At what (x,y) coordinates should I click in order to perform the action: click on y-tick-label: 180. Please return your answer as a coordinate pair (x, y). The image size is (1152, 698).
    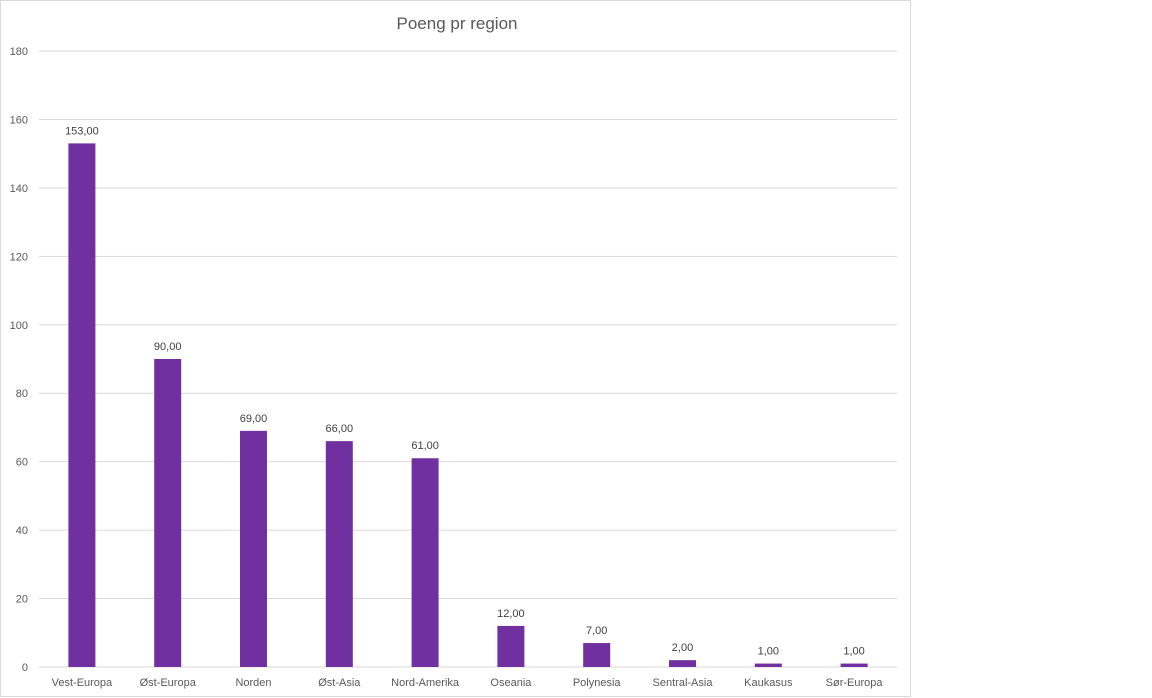
    Looking at the image, I should click on (19, 52).